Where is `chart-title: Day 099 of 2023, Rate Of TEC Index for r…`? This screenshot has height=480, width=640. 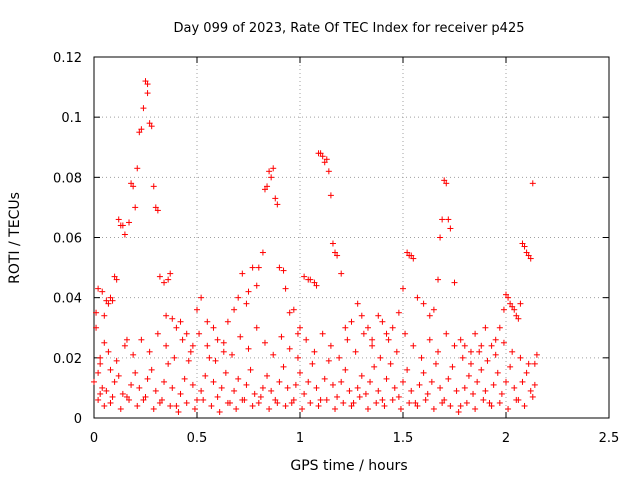 chart-title: Day 099 of 2023, Rate Of TEC Index for r… is located at coordinates (349, 28).